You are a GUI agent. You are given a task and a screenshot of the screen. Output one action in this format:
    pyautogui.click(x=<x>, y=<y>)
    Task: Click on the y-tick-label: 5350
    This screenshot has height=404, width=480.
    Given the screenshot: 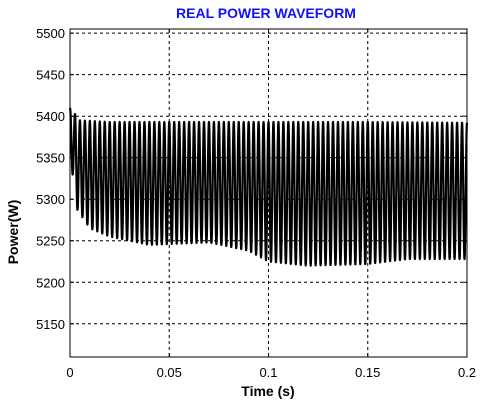 What is the action you would take?
    pyautogui.click(x=50, y=158)
    